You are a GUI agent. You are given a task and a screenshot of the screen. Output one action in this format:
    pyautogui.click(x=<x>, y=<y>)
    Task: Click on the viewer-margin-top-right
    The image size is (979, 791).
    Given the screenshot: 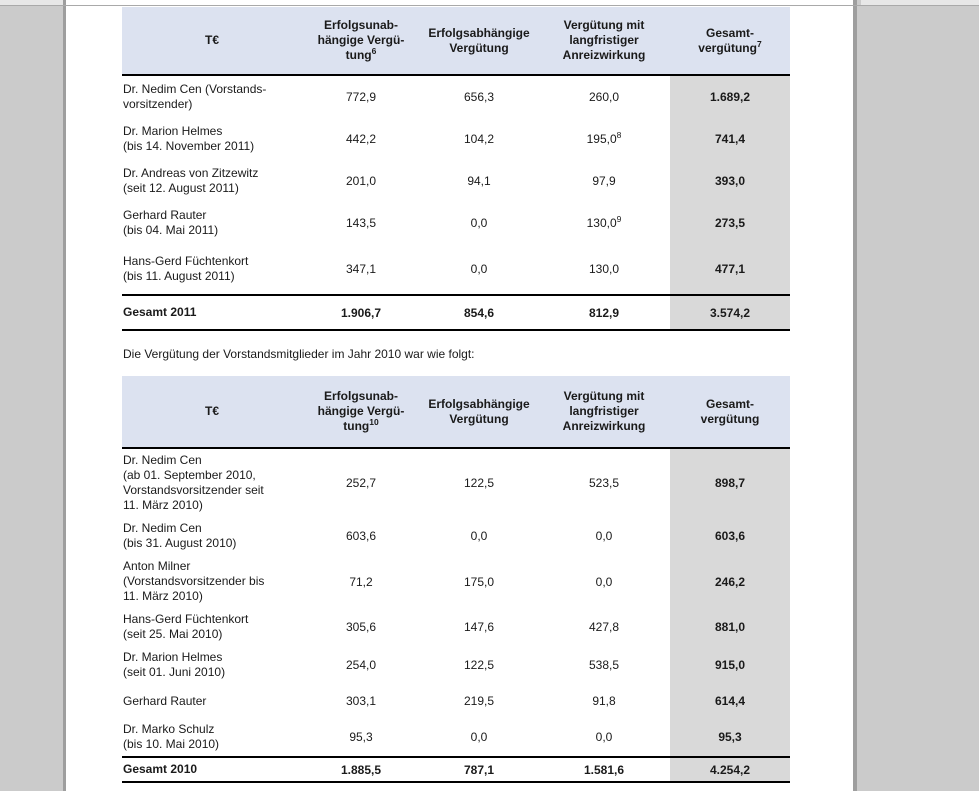 What is the action you would take?
    pyautogui.click(x=920, y=2)
    